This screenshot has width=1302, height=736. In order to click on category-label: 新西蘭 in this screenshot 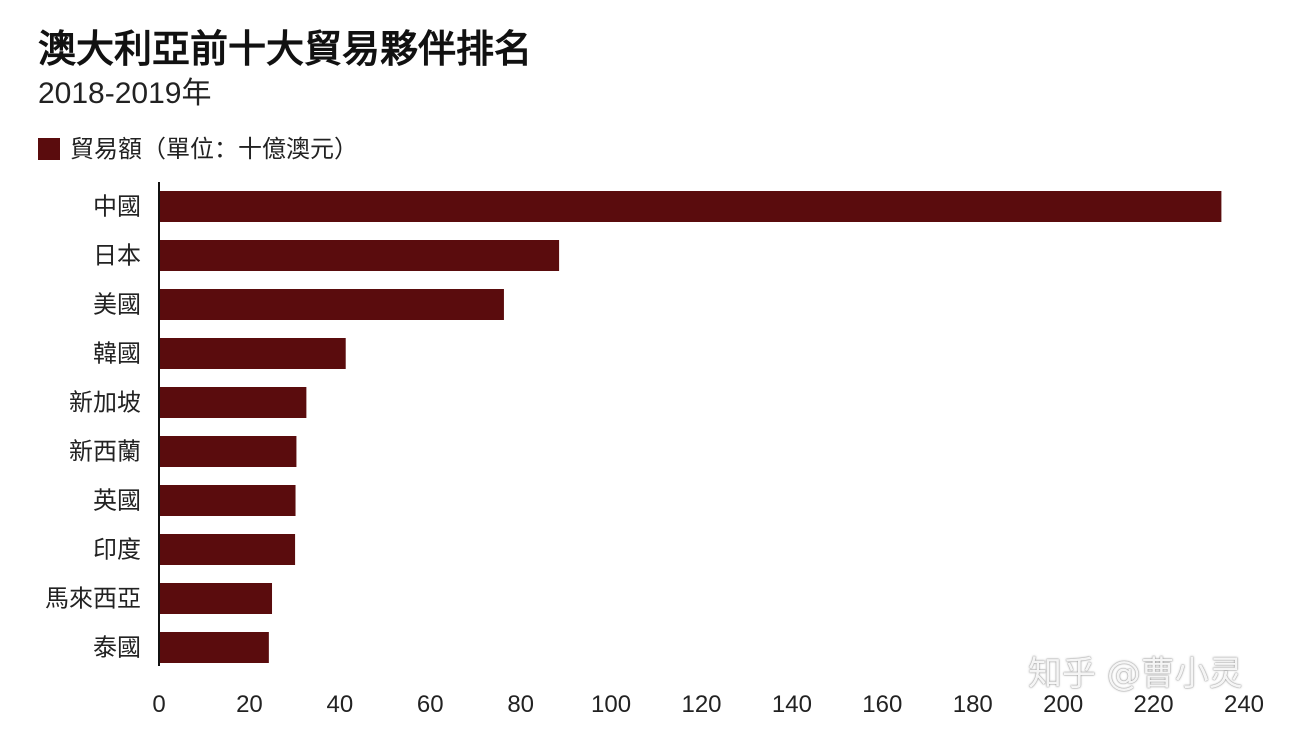, I will do `click(105, 452)`.